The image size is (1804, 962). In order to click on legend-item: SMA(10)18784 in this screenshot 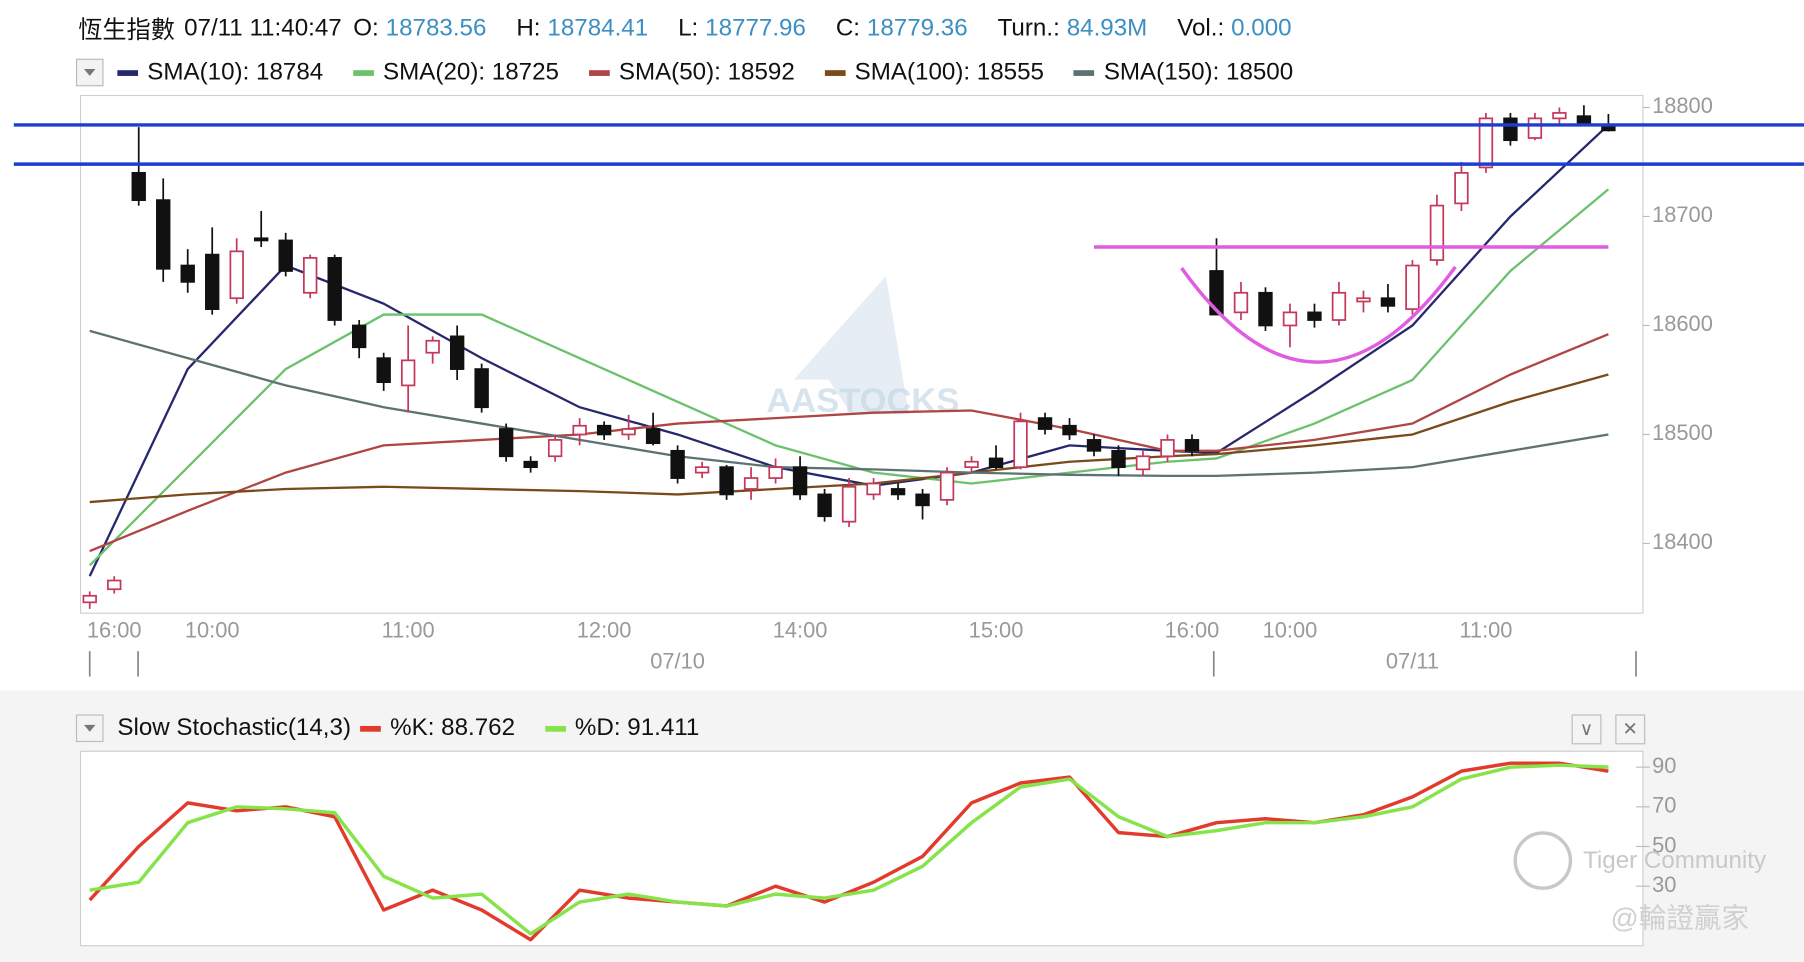, I will do `click(220, 73)`.